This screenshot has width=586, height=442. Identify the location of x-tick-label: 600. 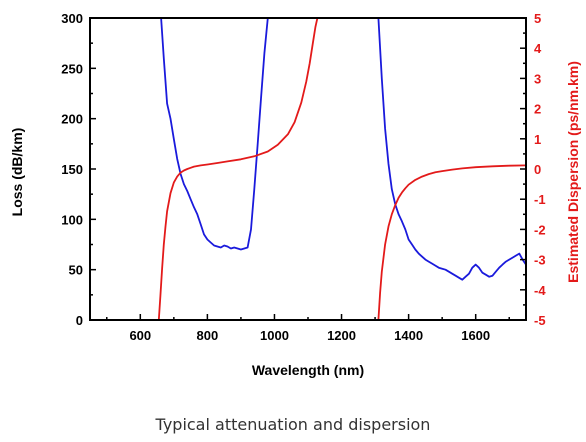
(140, 335).